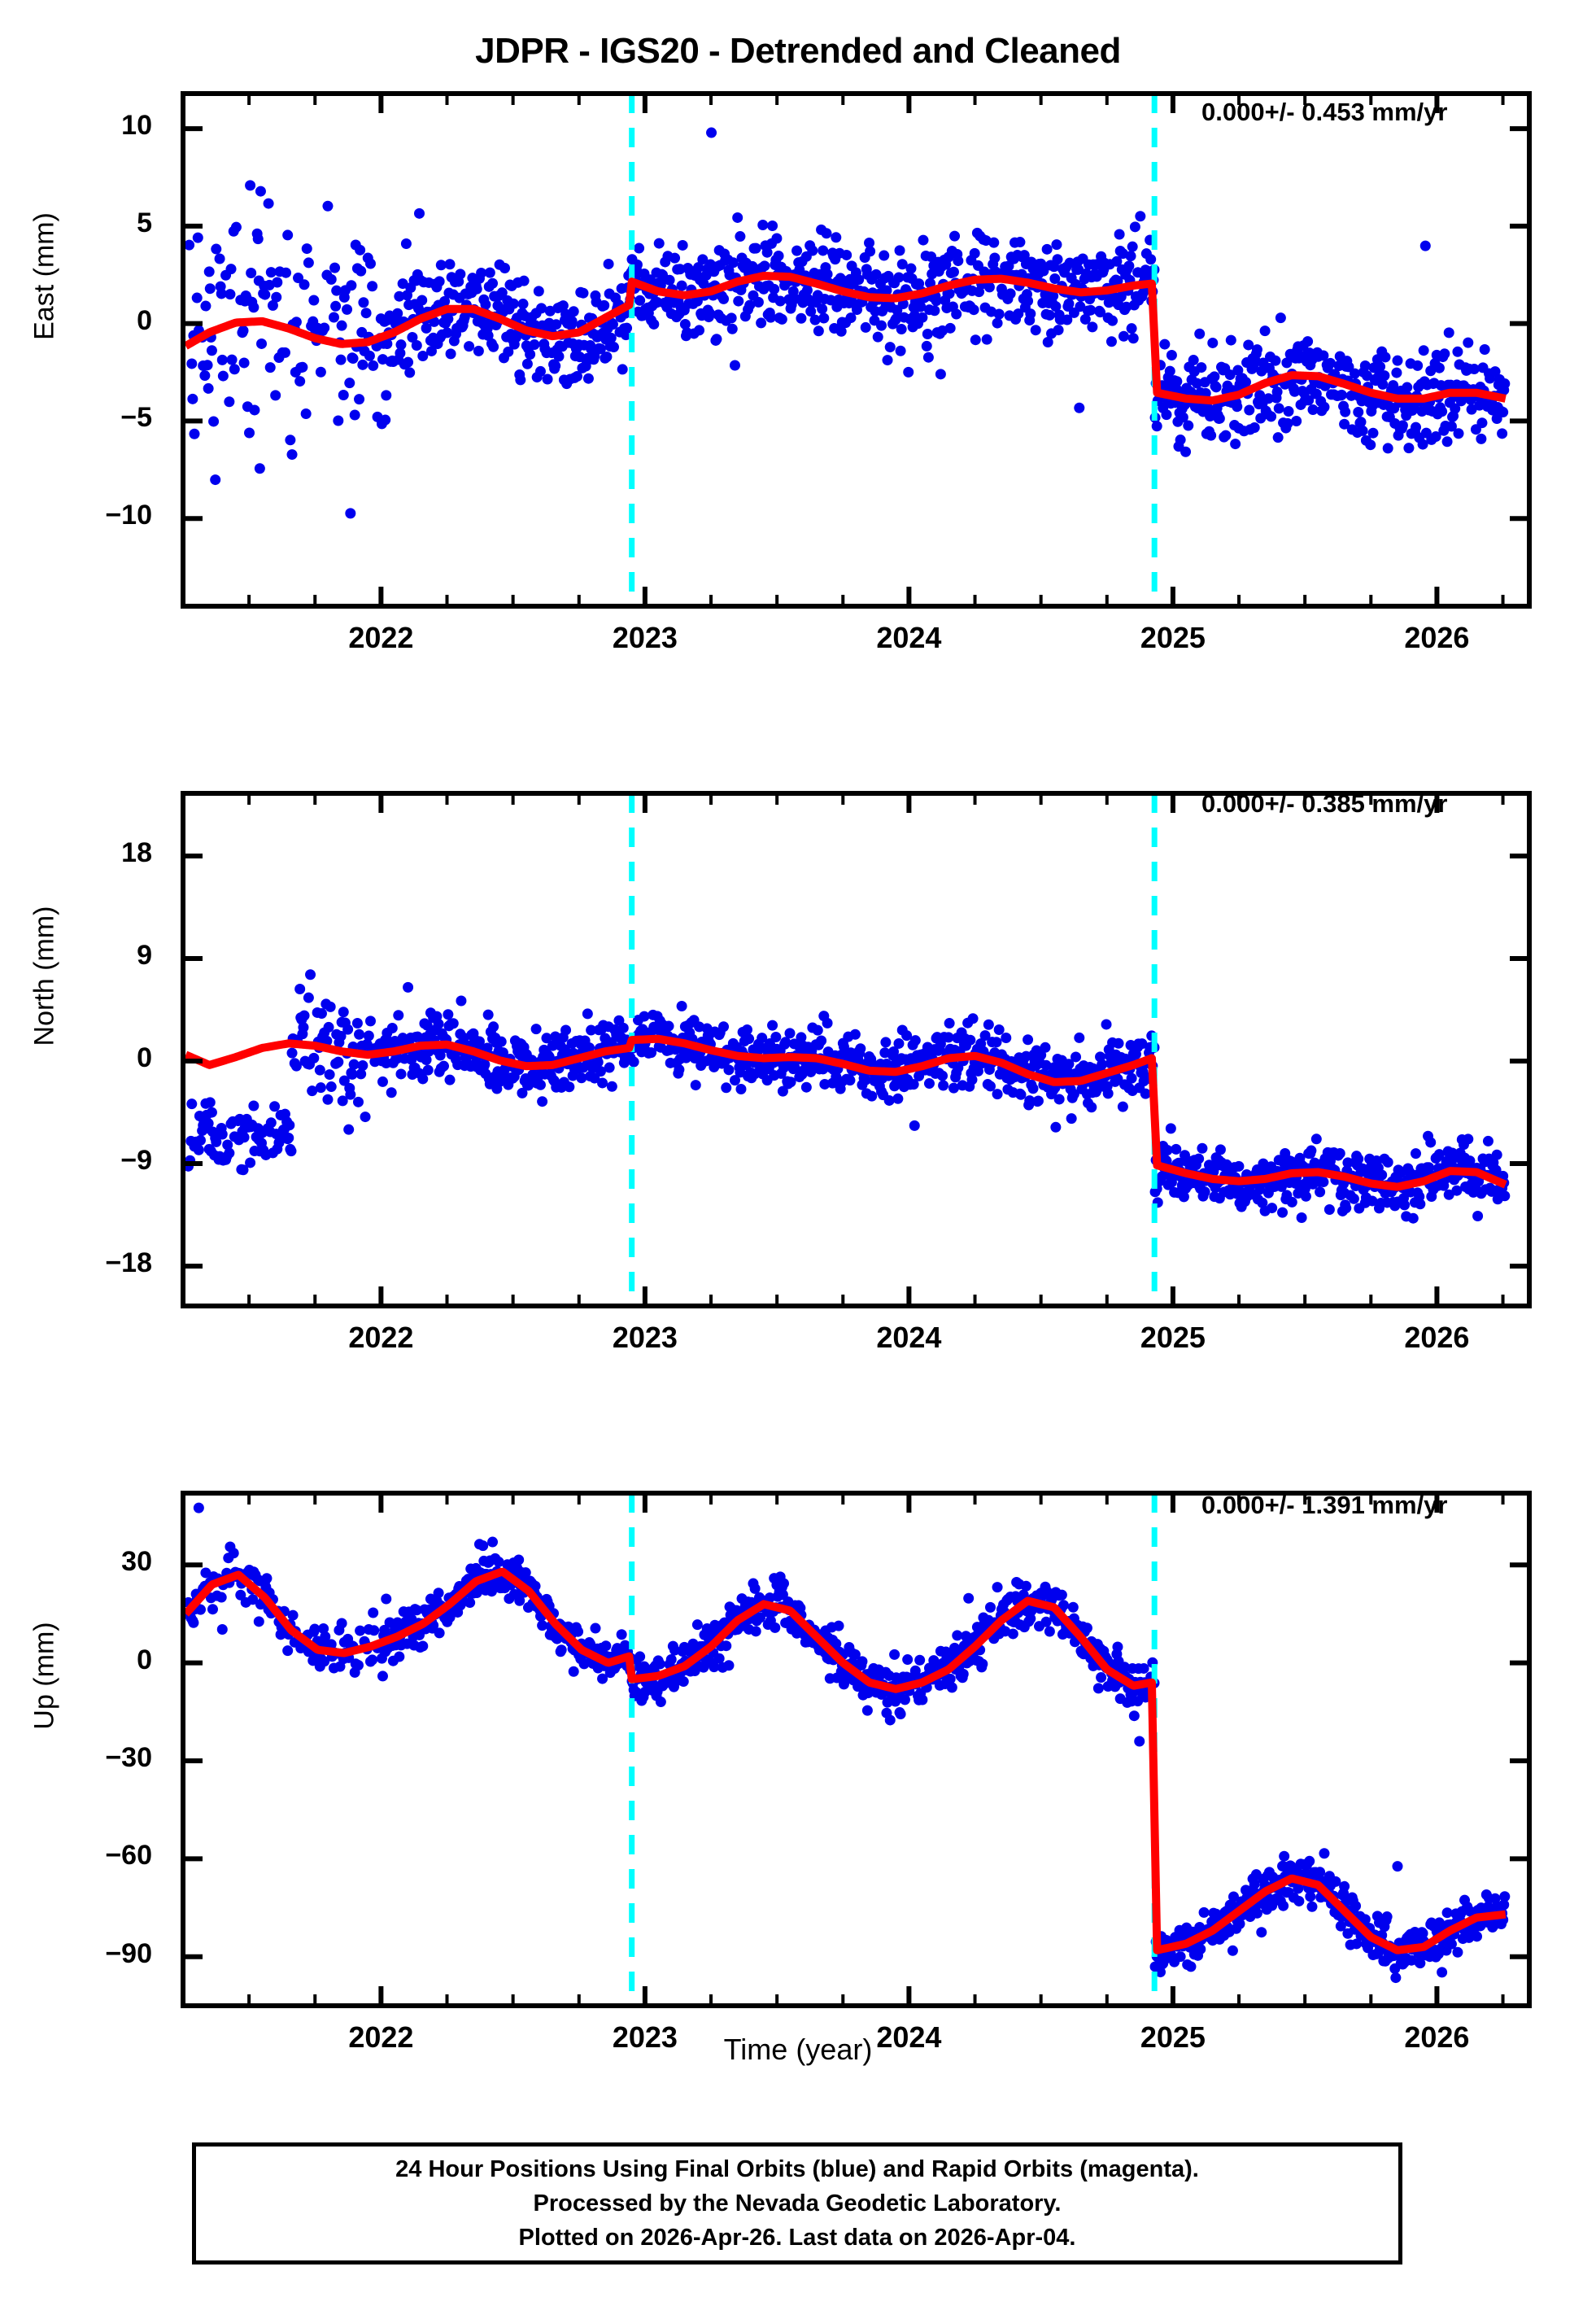  Describe the element at coordinates (44, 276) in the screenshot. I see `axis-label-east: East (mm)` at that location.